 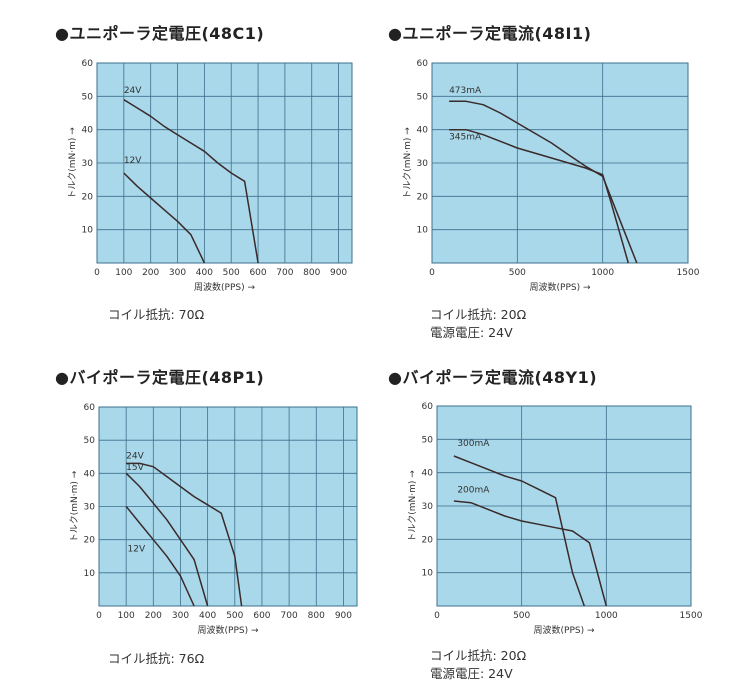 I want to click on series-label-48p1-12v: 12V, so click(x=137, y=549).